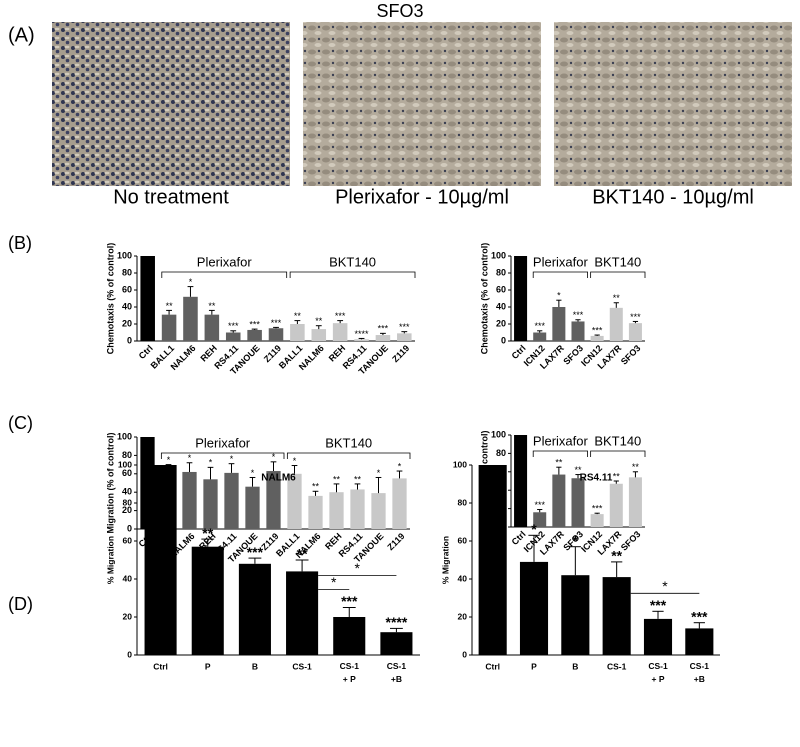 The height and width of the screenshot is (747, 800). Describe the element at coordinates (596, 478) in the screenshot. I see `chart-title: RS4.11` at that location.